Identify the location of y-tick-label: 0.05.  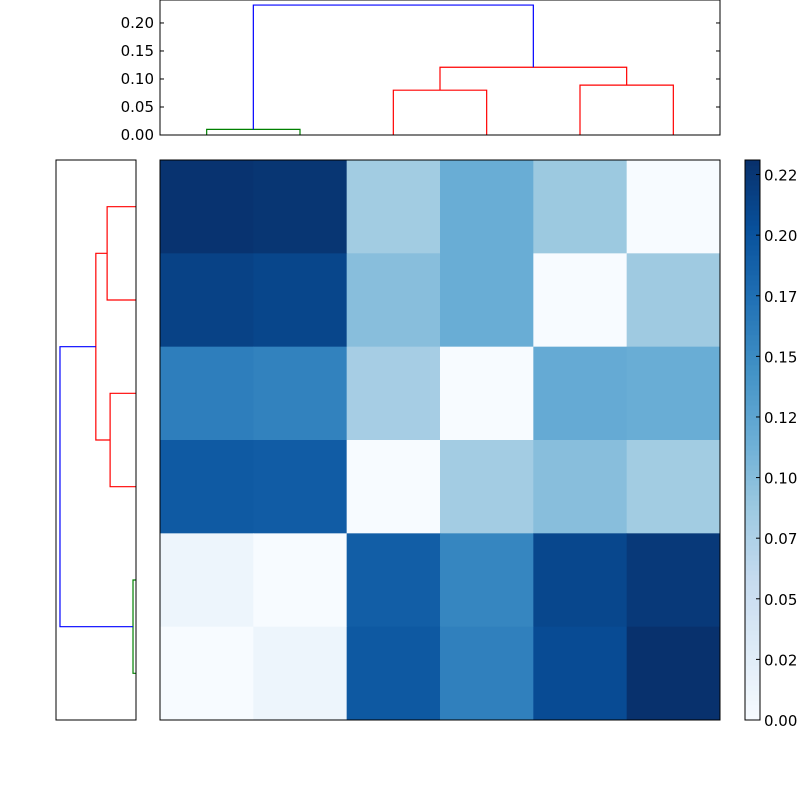
(137, 107).